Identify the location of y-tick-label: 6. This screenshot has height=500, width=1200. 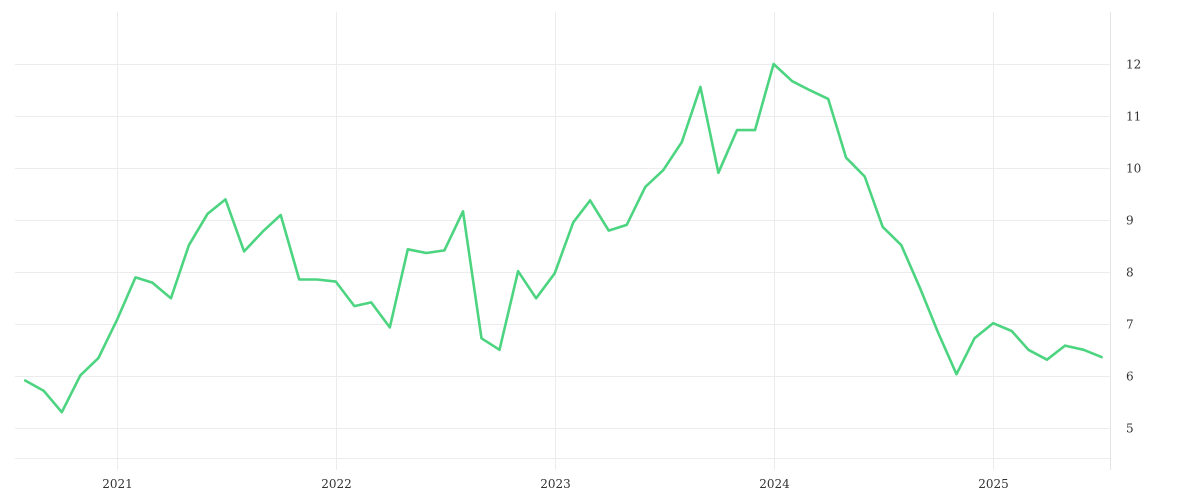
(1130, 377).